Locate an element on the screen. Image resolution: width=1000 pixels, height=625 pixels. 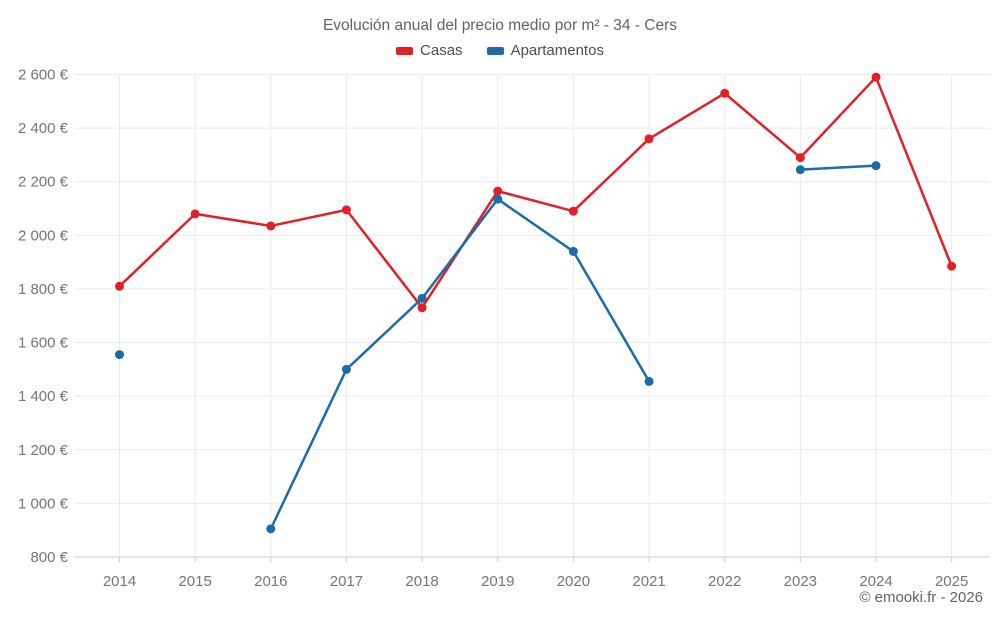
data-point-casas-2020 is located at coordinates (573, 211).